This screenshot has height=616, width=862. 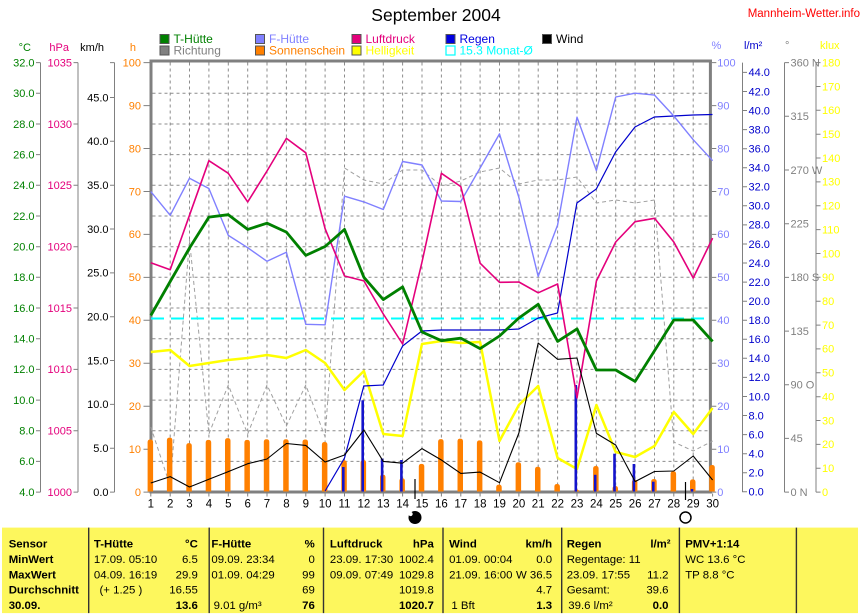 I want to click on svg-text: 28, so click(x=673, y=505).